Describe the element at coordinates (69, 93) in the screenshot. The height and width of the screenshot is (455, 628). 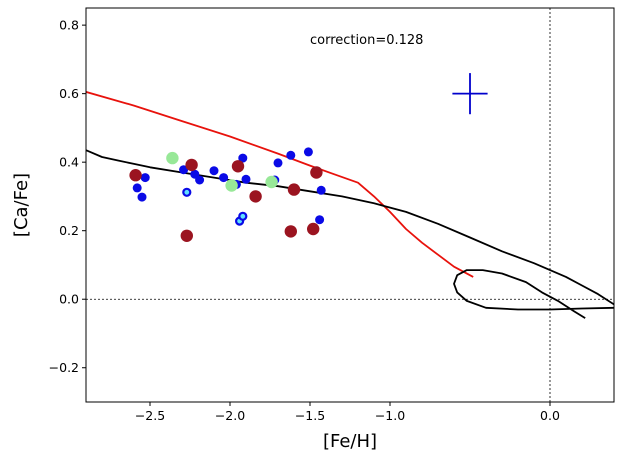
I see `y-tick-label: 0.6` at that location.